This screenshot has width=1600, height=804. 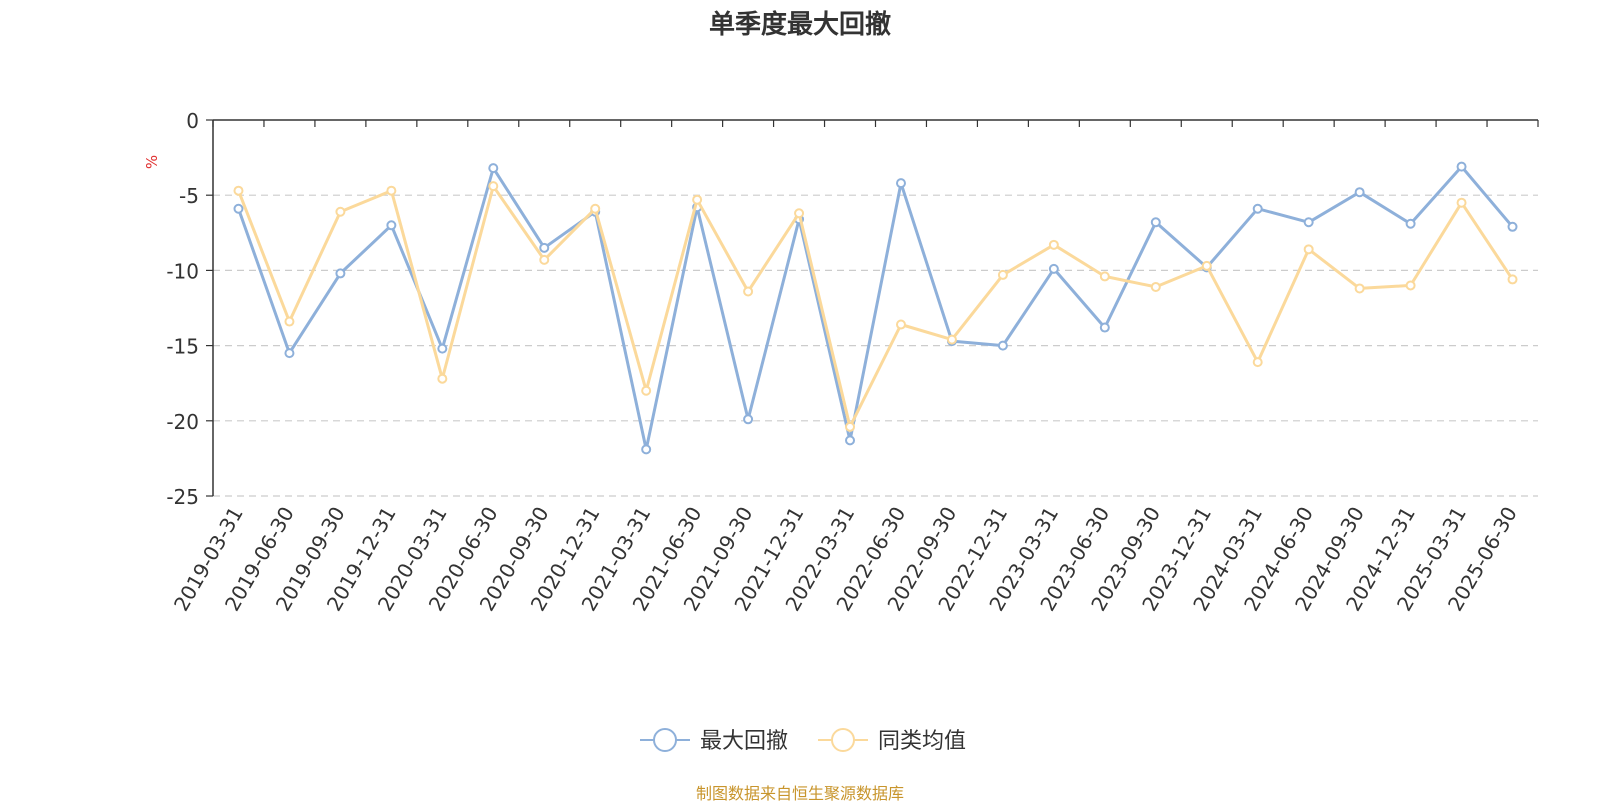 What do you see at coordinates (152, 162) in the screenshot?
I see `y-axis-label: %` at bounding box center [152, 162].